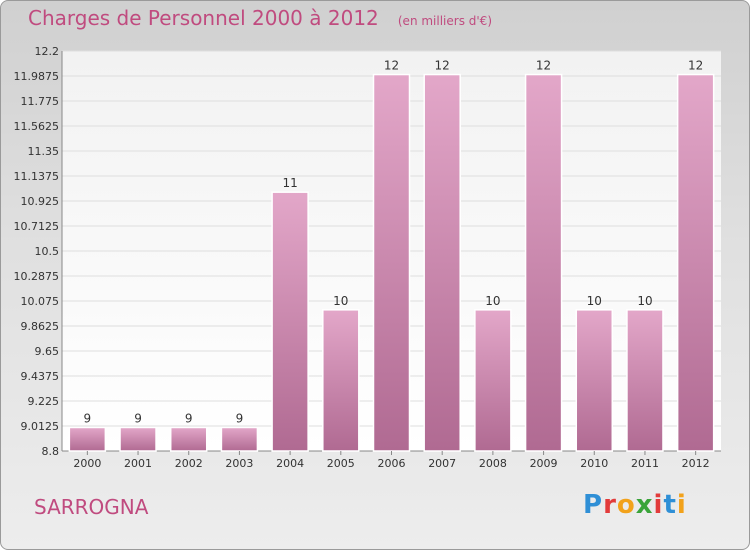  Describe the element at coordinates (593, 505) in the screenshot. I see `logo-letter: P` at that location.